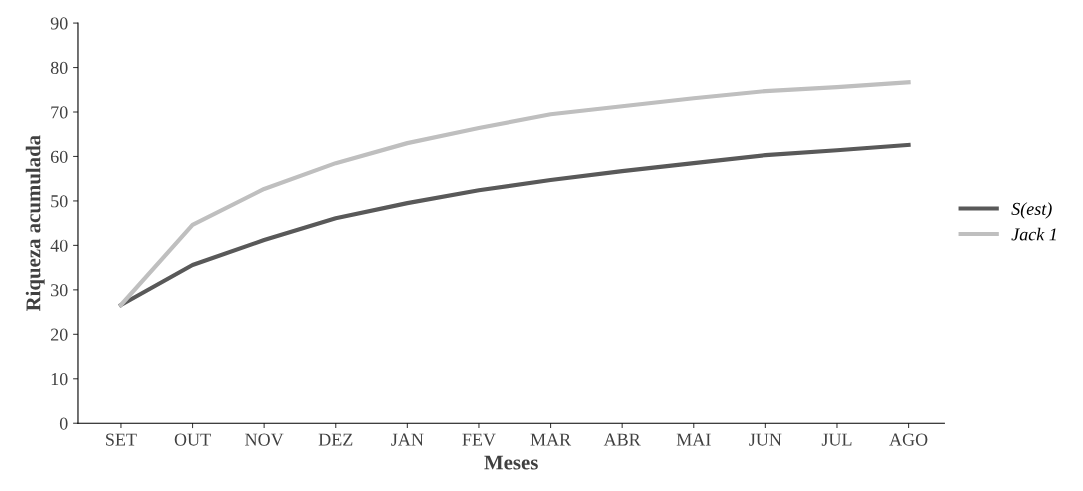  What do you see at coordinates (59, 67) in the screenshot?
I see `y-tick-label: 80` at bounding box center [59, 67].